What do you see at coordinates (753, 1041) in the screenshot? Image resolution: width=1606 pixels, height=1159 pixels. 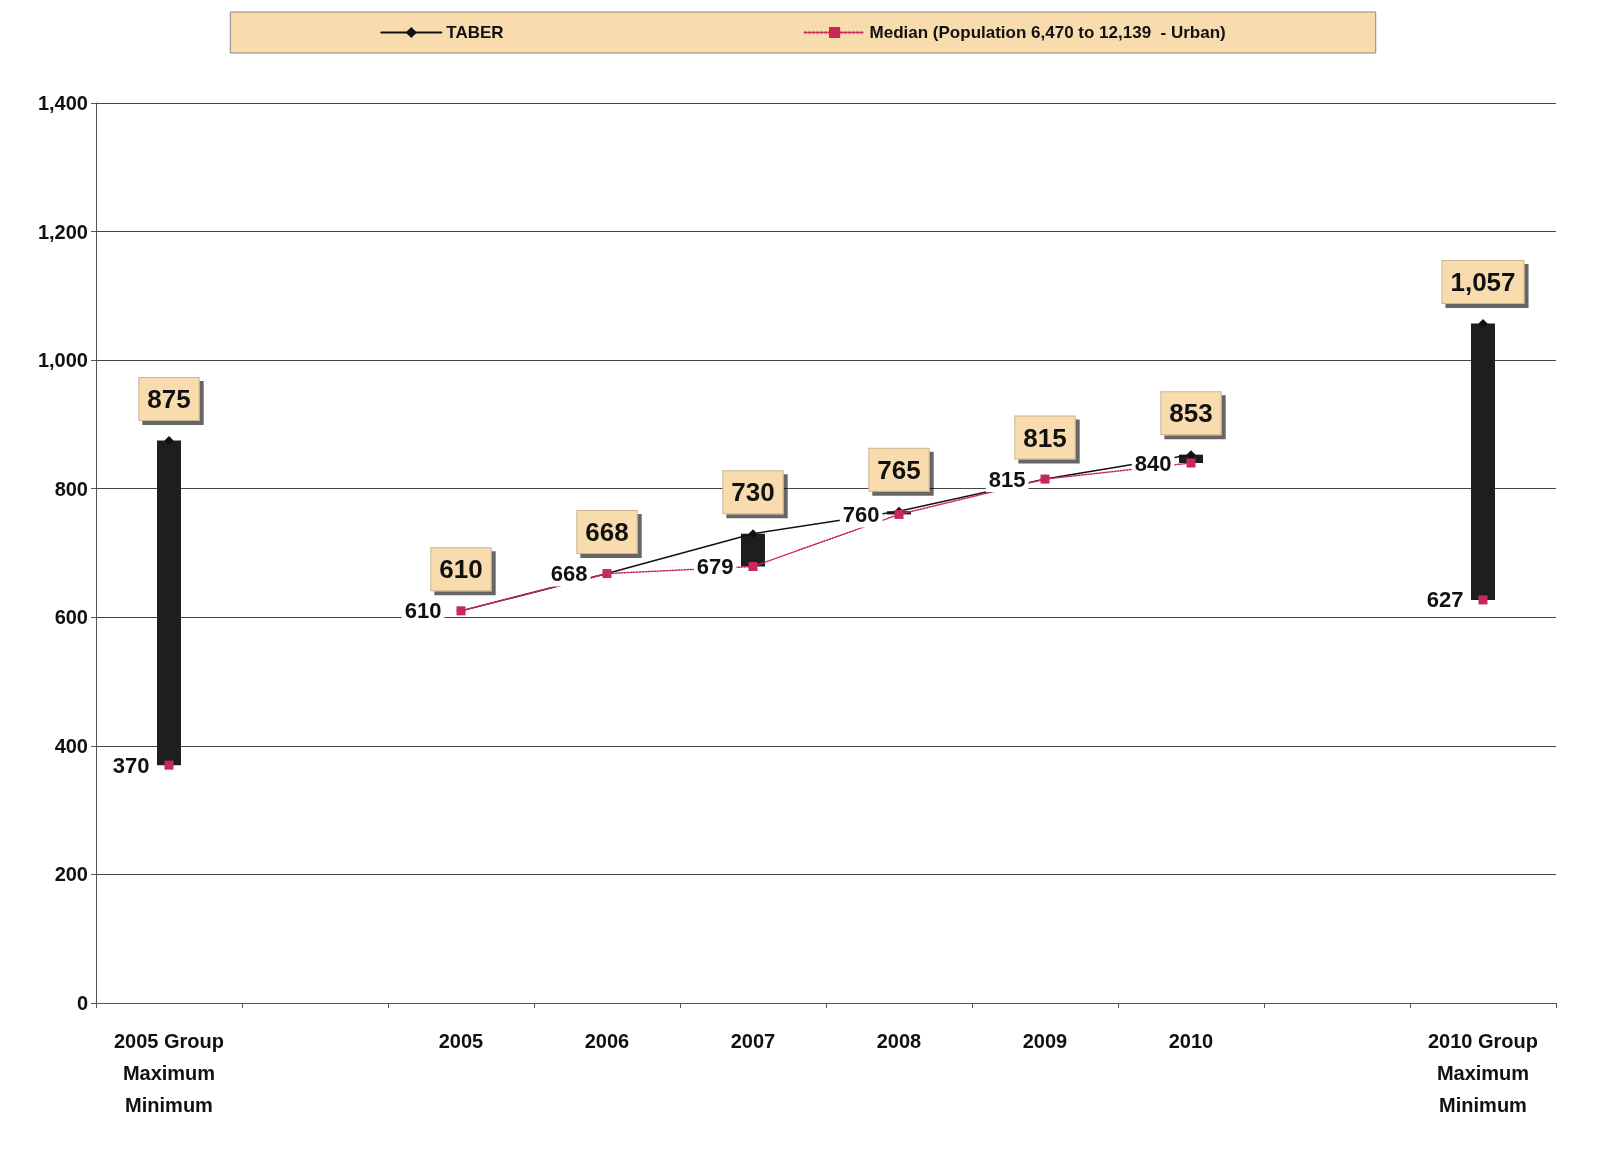 I see `x-tick-label: 2007` at bounding box center [753, 1041].